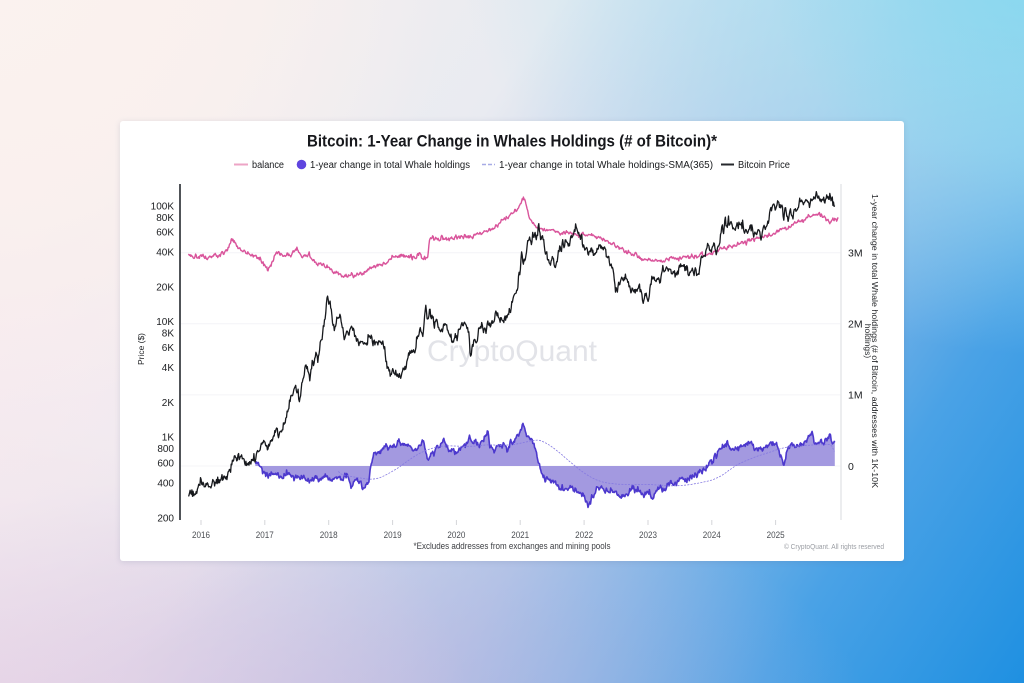 This screenshot has height=683, width=1024. I want to click on svg-text: 800, so click(165, 449).